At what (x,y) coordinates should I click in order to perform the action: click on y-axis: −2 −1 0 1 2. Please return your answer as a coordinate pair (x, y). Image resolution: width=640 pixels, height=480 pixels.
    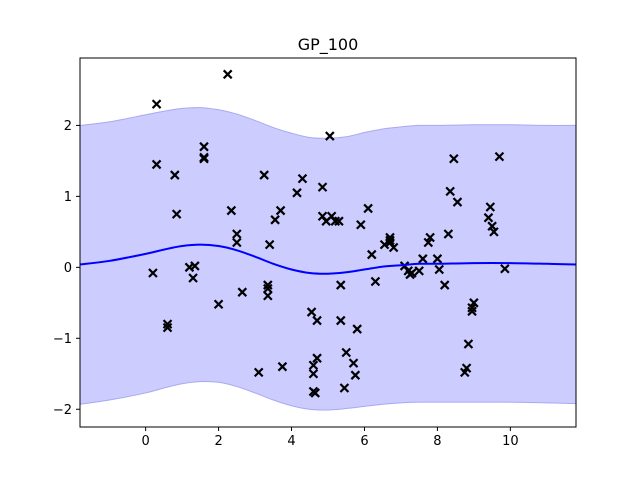
    Looking at the image, I should click on (66, 268).